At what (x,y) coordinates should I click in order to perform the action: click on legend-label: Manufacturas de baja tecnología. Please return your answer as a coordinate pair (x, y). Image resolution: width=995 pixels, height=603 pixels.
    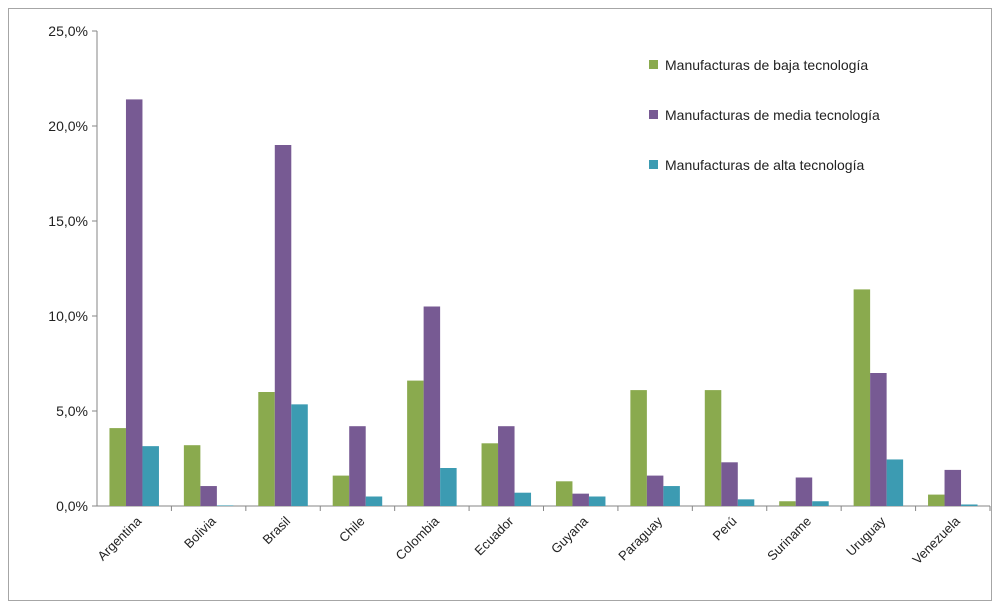
    Looking at the image, I should click on (766, 65).